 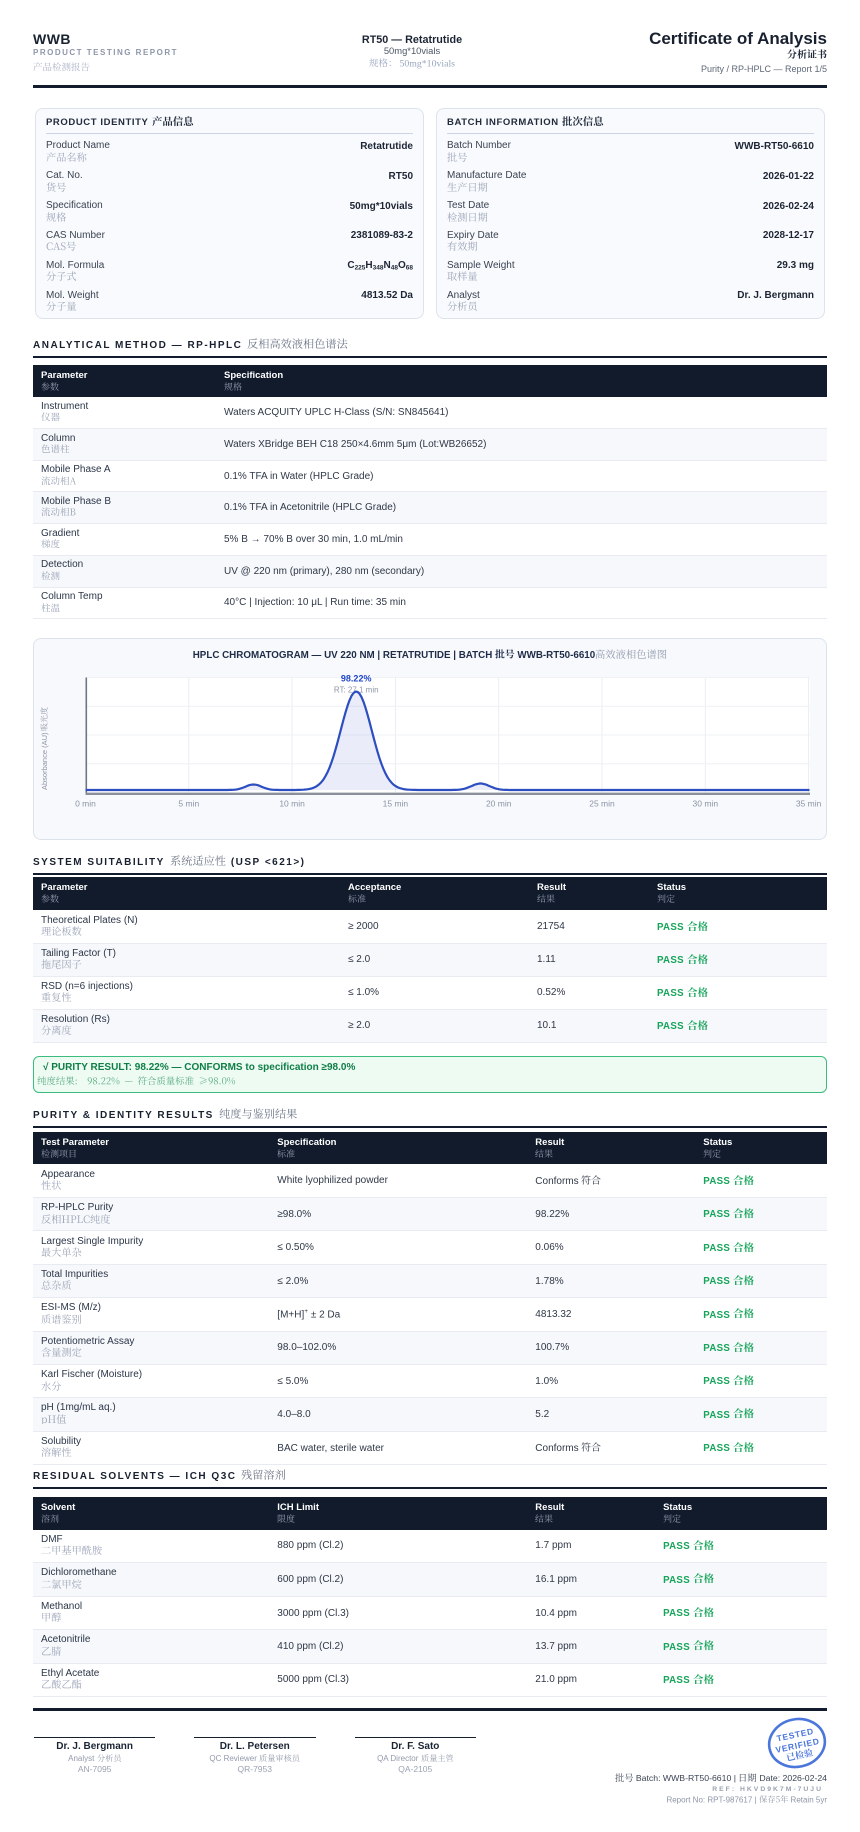 What do you see at coordinates (85, 804) in the screenshot?
I see `svg-text: 0 min` at bounding box center [85, 804].